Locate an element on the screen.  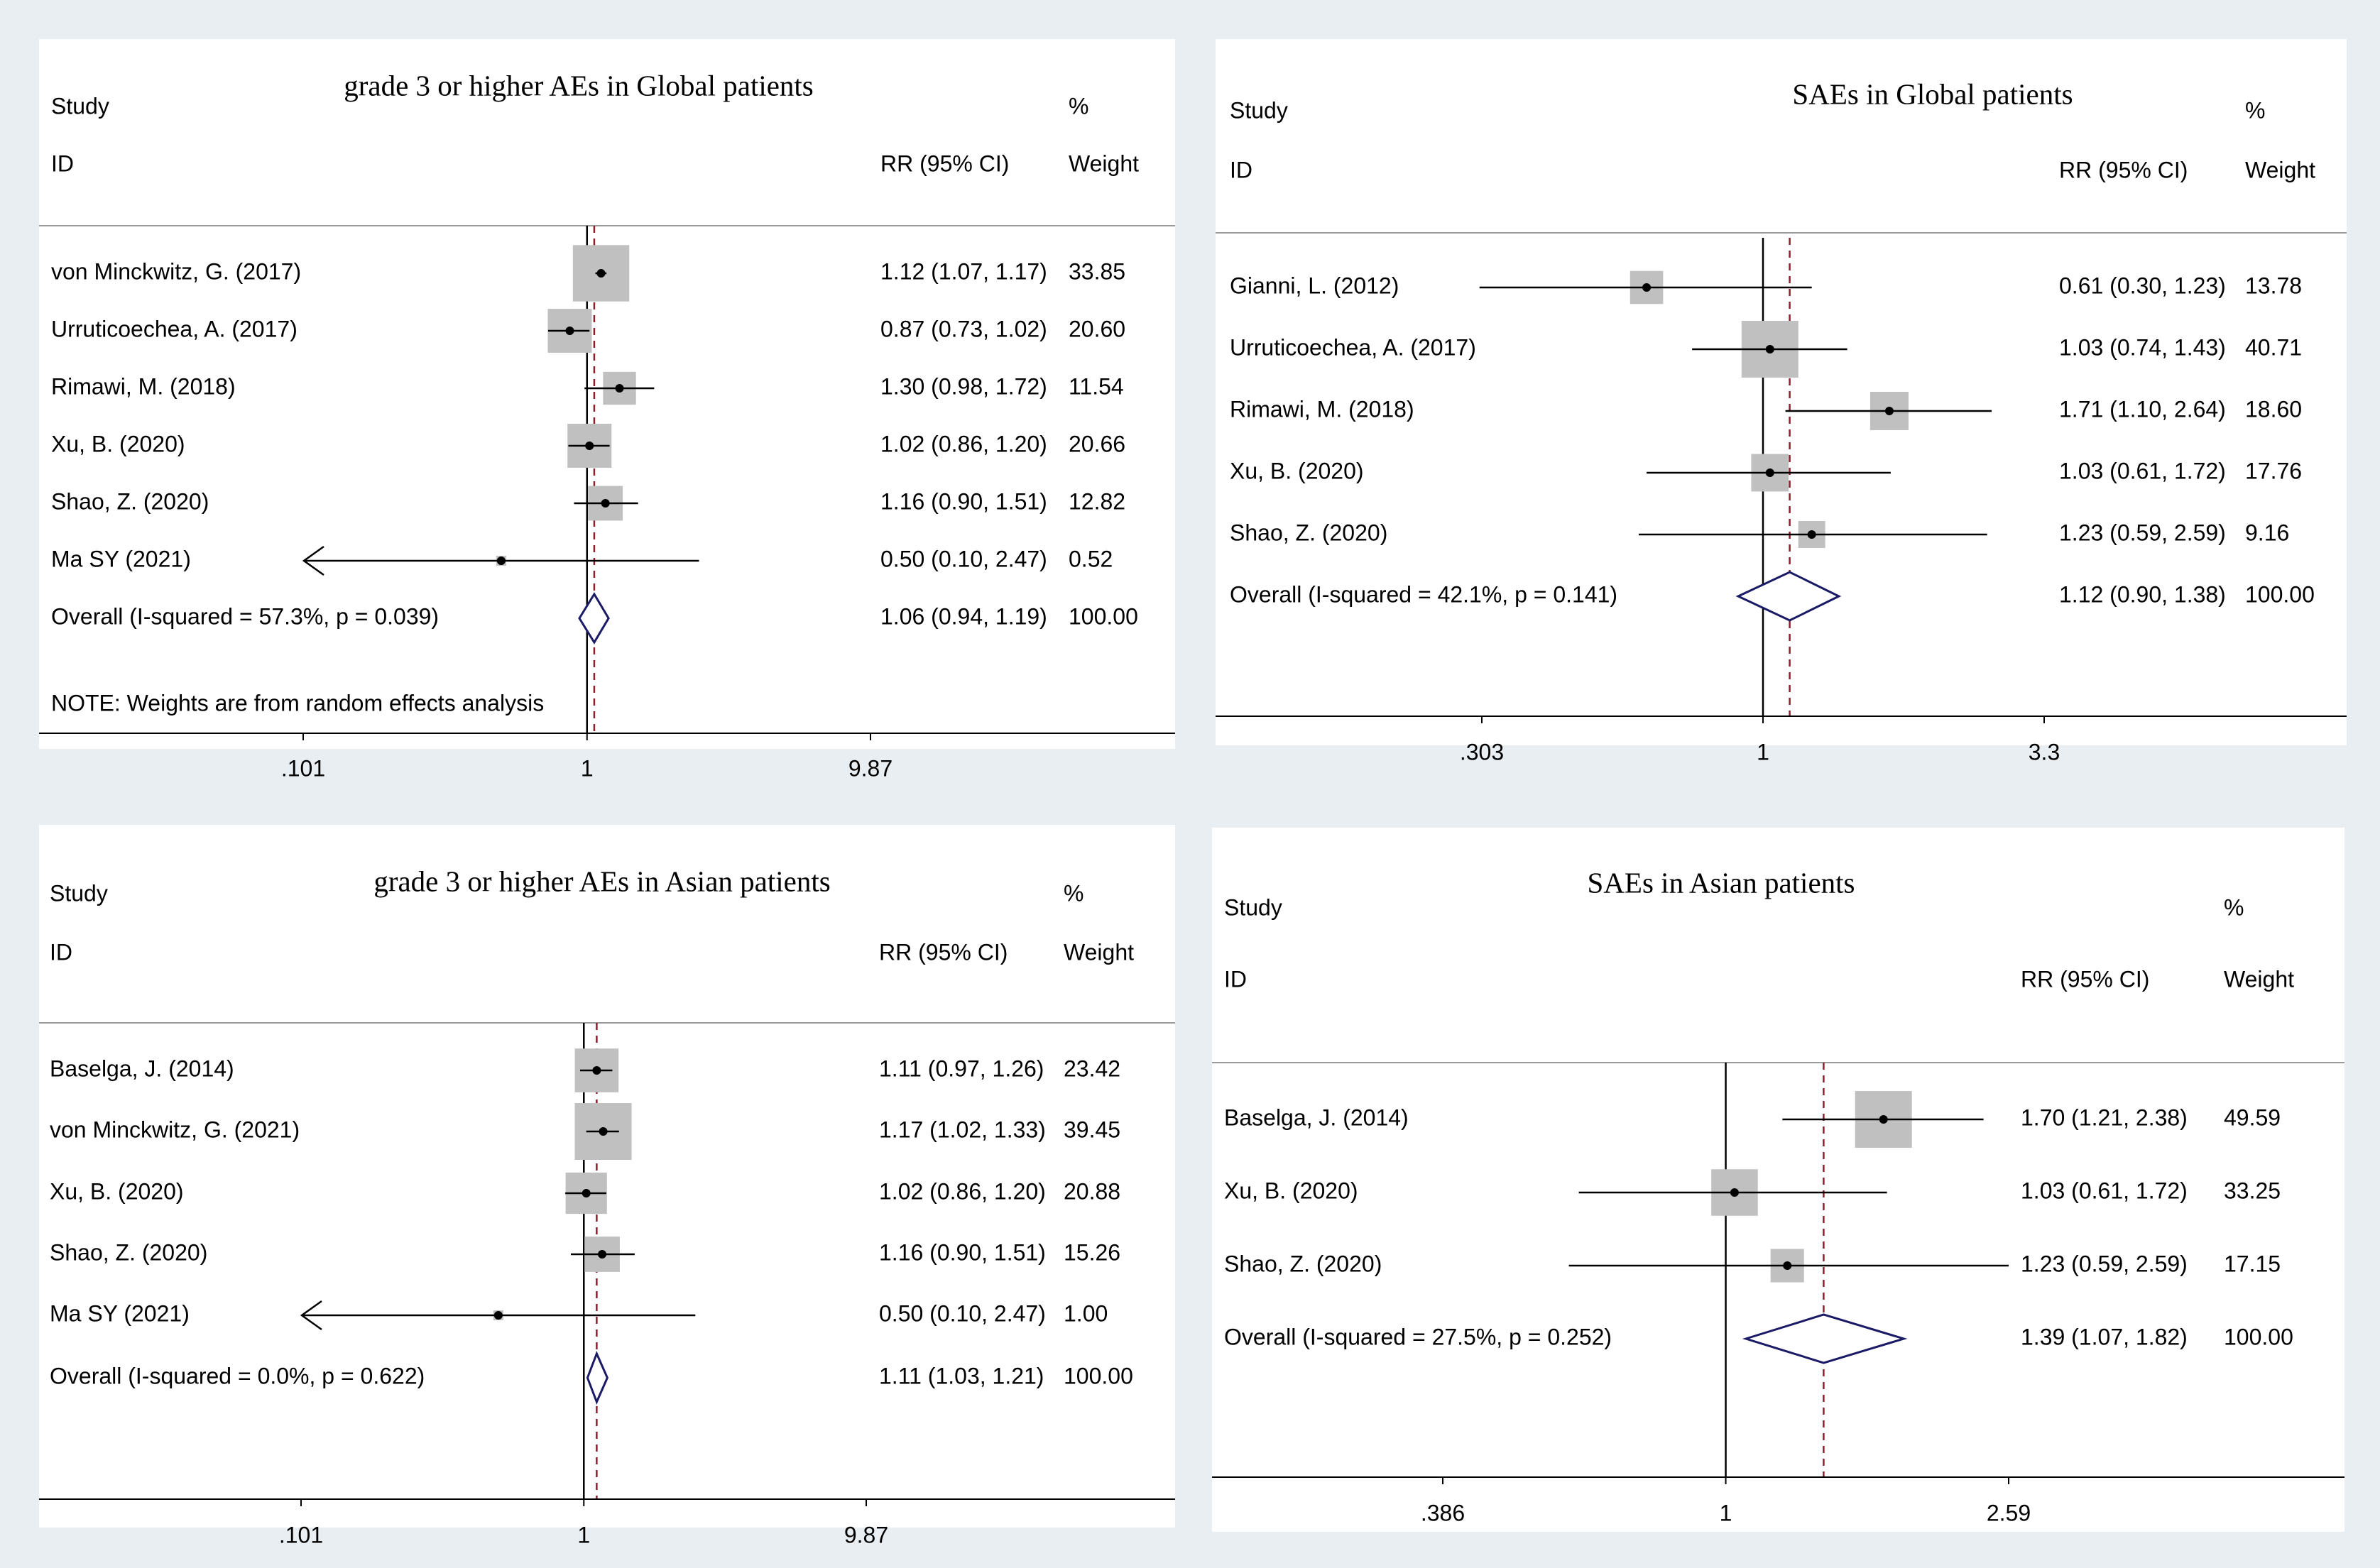
study-weight: 20.88 is located at coordinates (1092, 1191).